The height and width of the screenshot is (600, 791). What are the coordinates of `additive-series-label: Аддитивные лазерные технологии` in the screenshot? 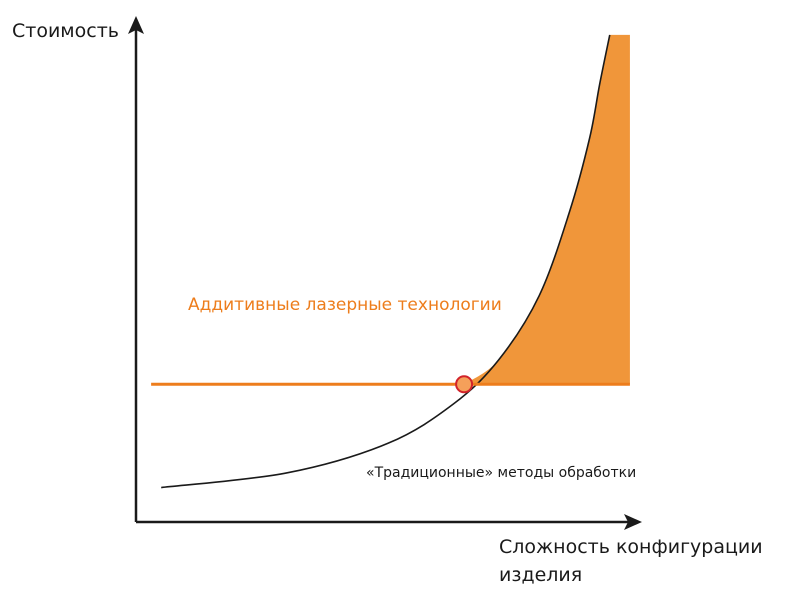 It's located at (345, 305).